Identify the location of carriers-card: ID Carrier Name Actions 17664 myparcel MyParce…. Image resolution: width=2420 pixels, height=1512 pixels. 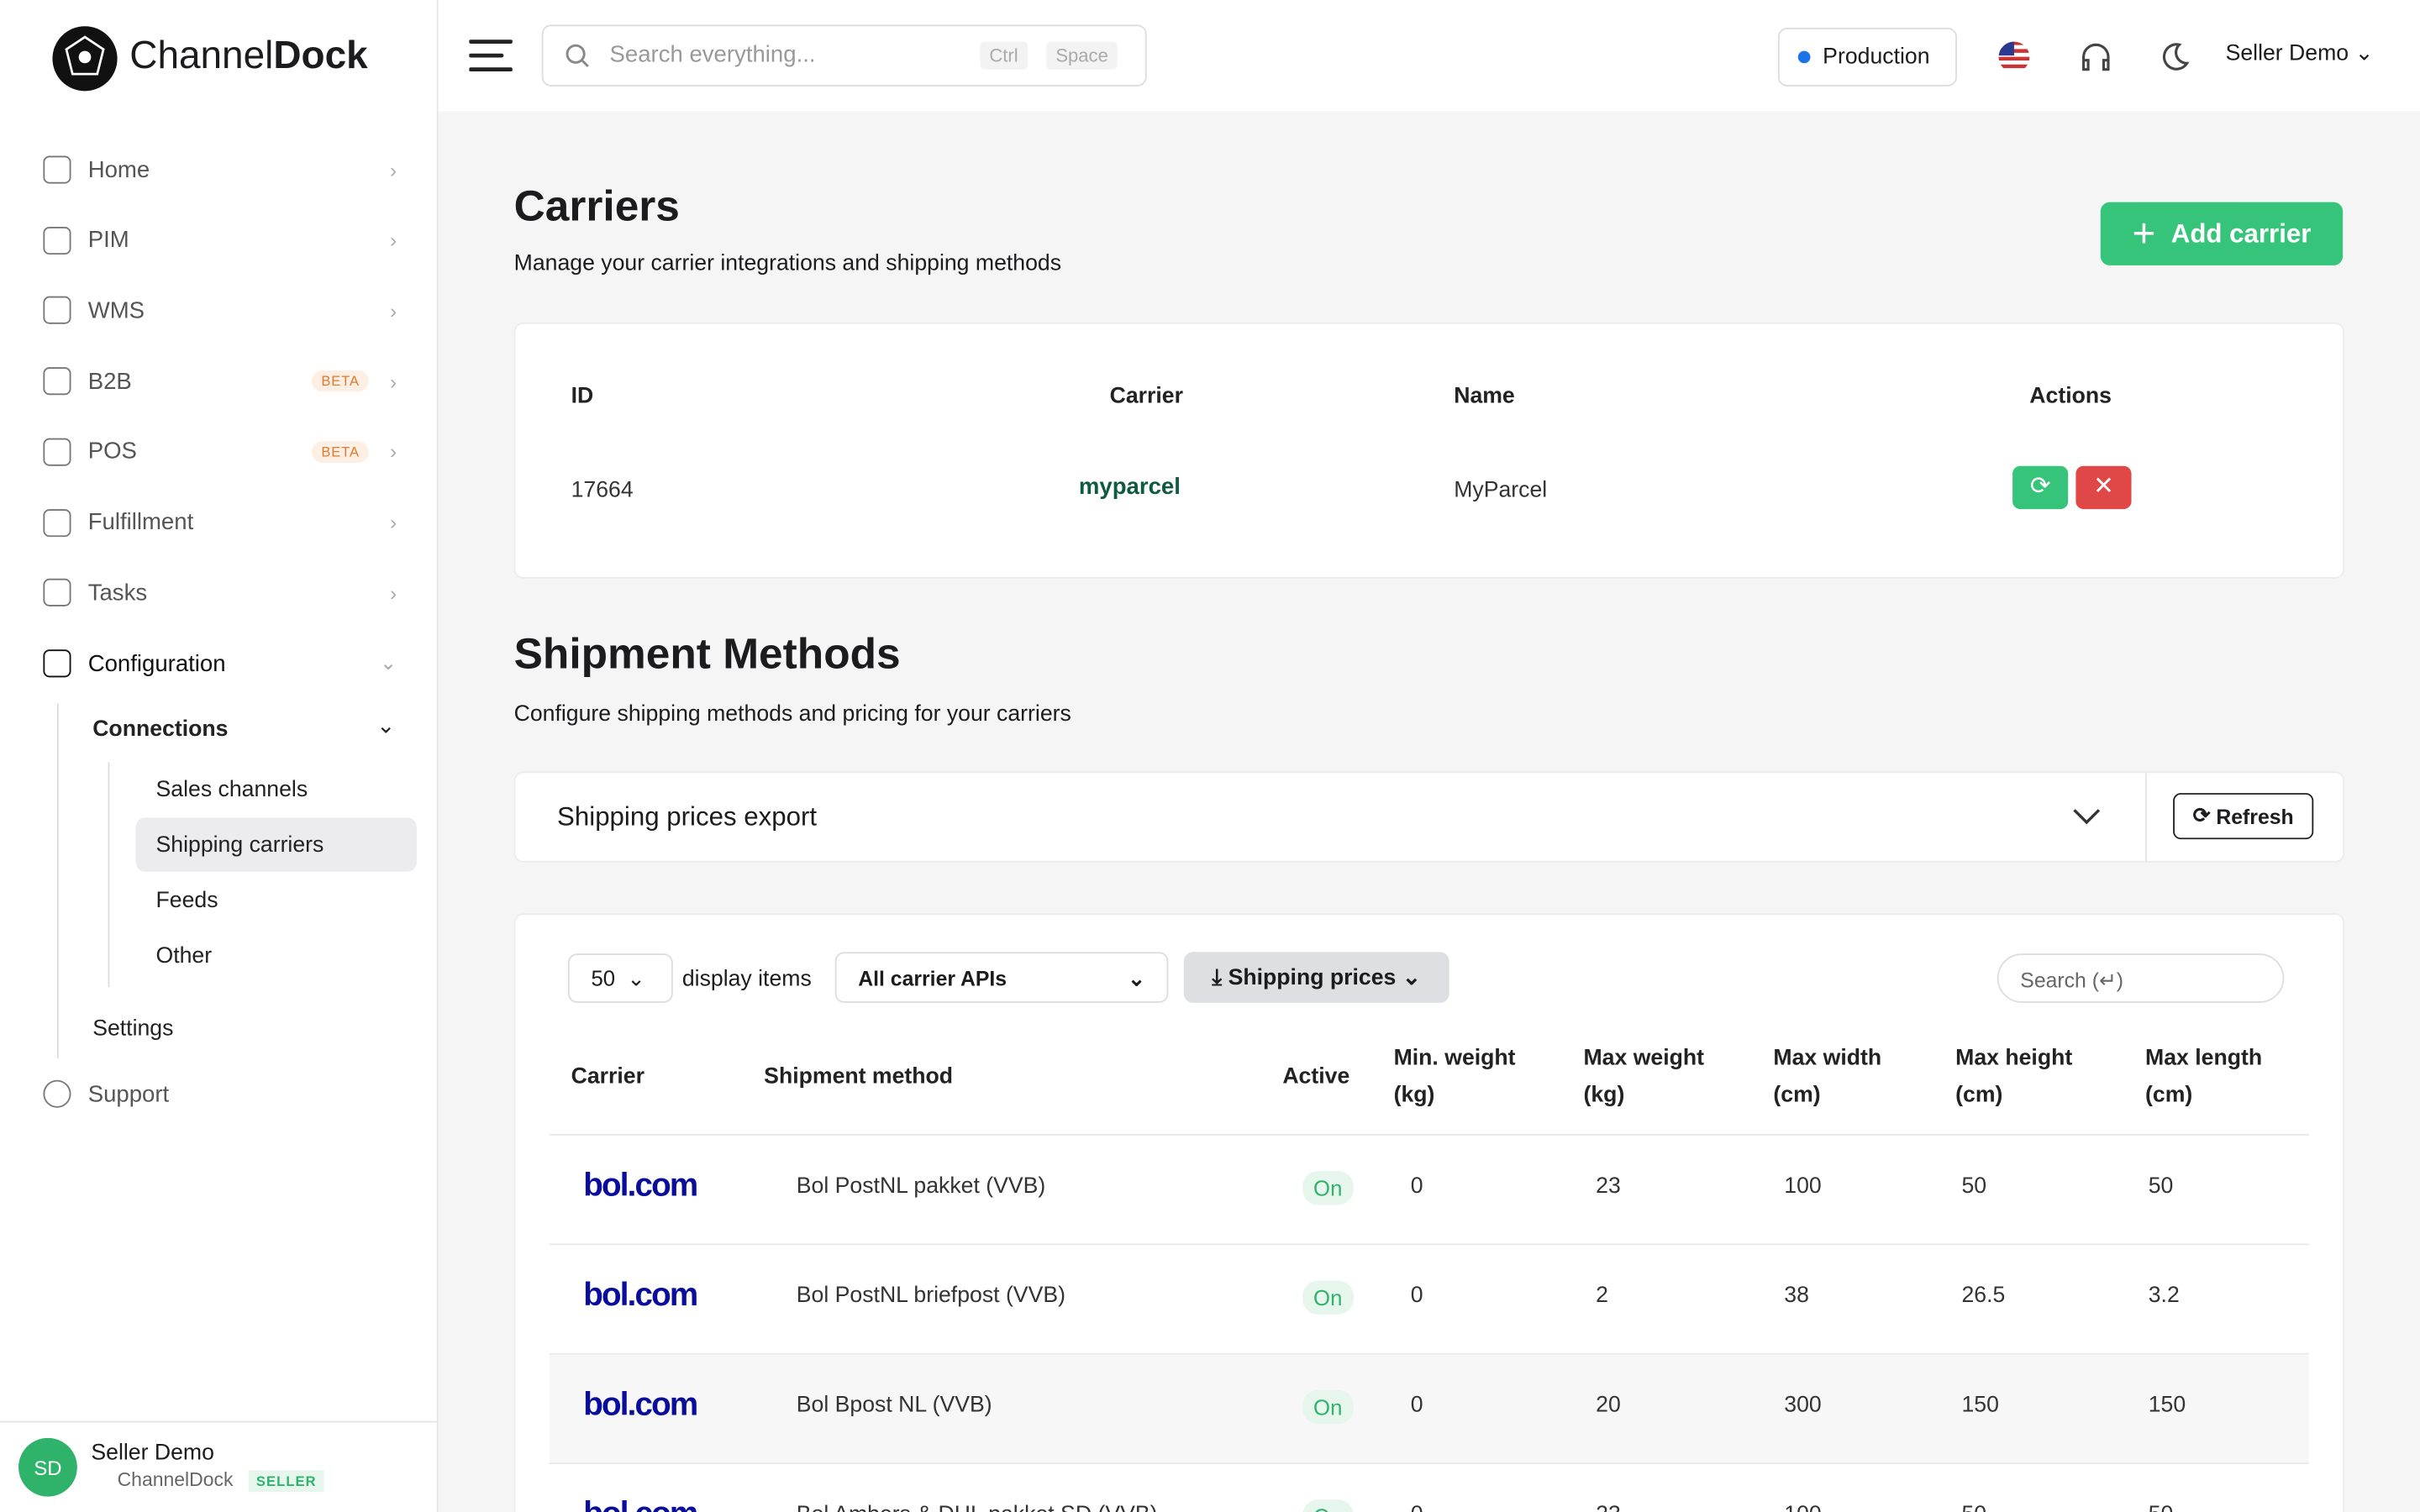
(1429, 450).